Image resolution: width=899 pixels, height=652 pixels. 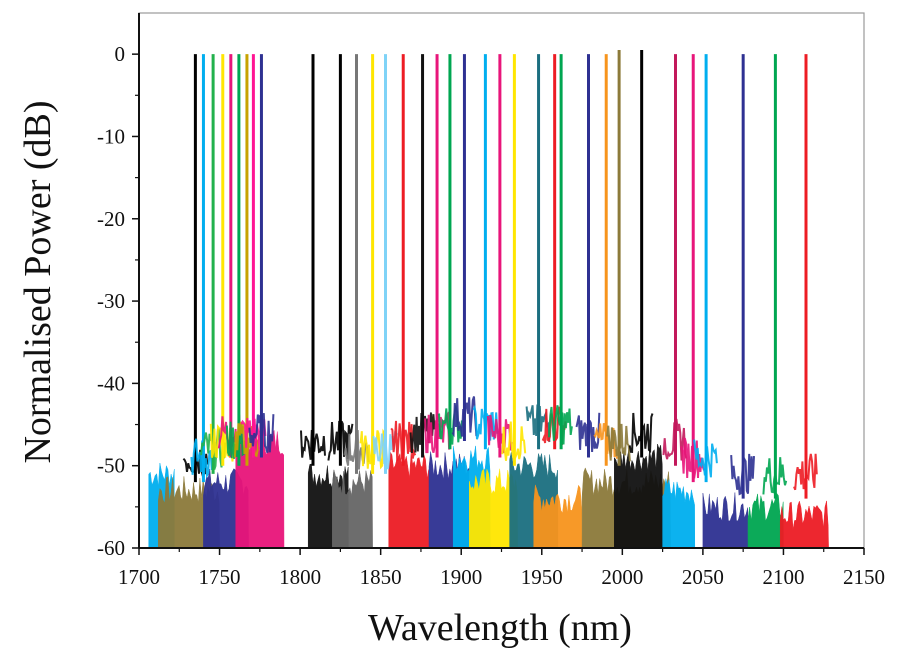 What do you see at coordinates (703, 577) in the screenshot?
I see `x-tick-label-2050: 2050` at bounding box center [703, 577].